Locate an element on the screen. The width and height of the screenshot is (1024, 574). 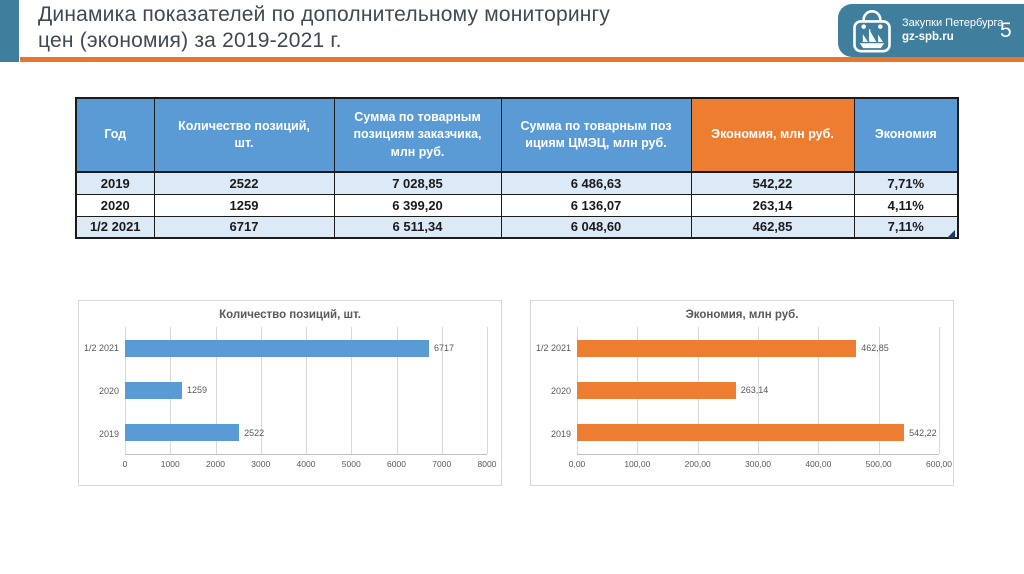
chart-title: Экономия, млн руб. is located at coordinates (742, 315).